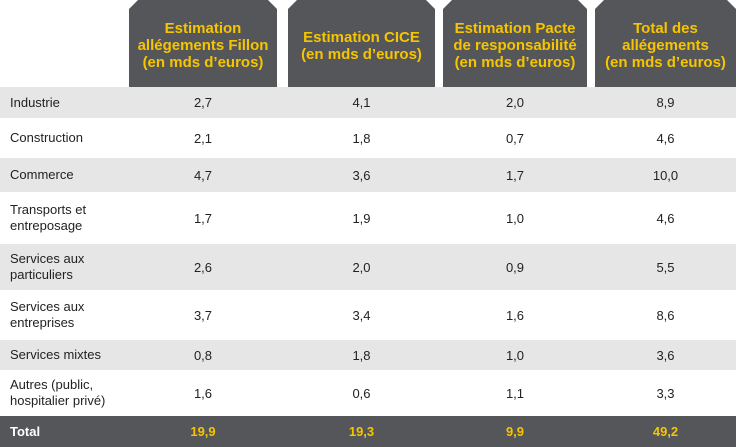  I want to click on cell-fillon: 1,6, so click(203, 393).